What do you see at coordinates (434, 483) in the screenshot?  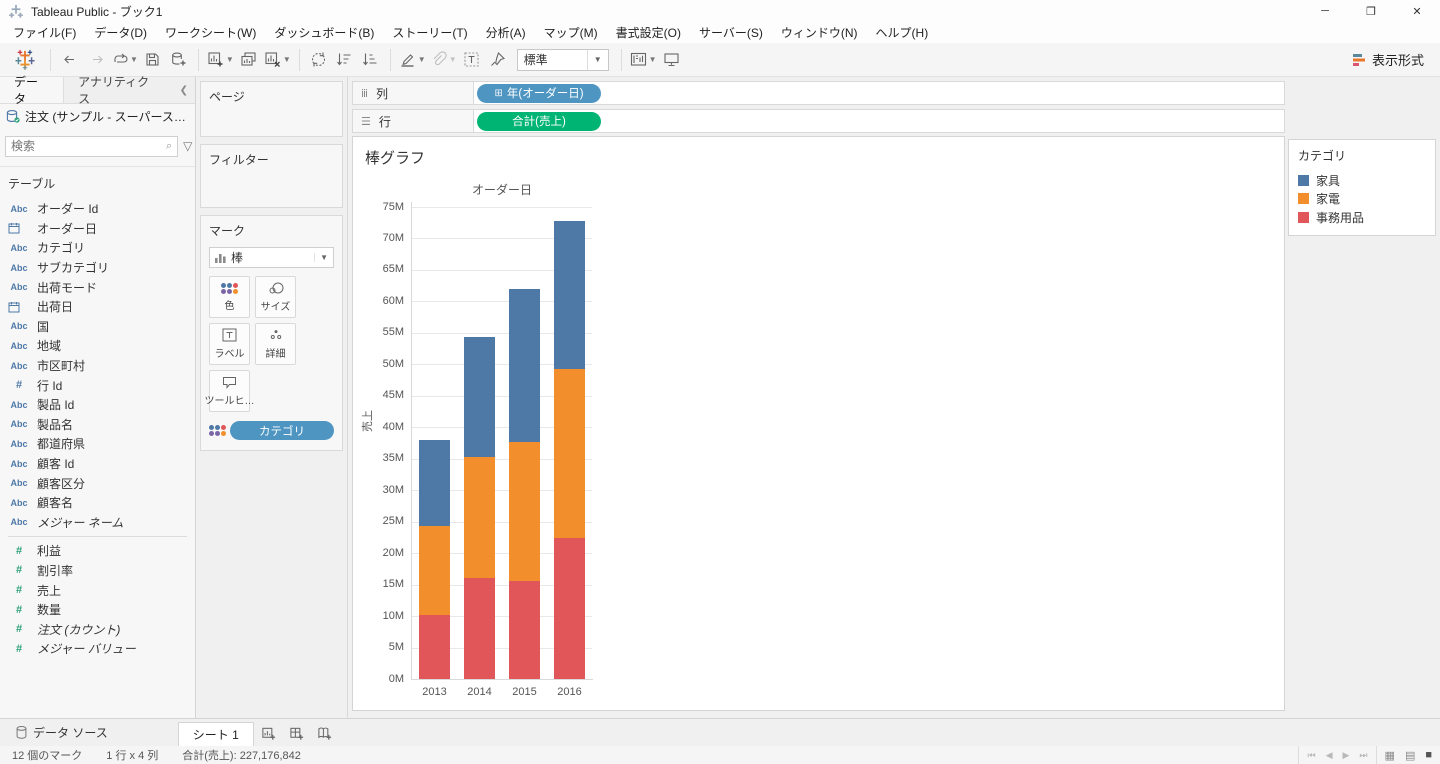 I see `bar-2013-家具` at bounding box center [434, 483].